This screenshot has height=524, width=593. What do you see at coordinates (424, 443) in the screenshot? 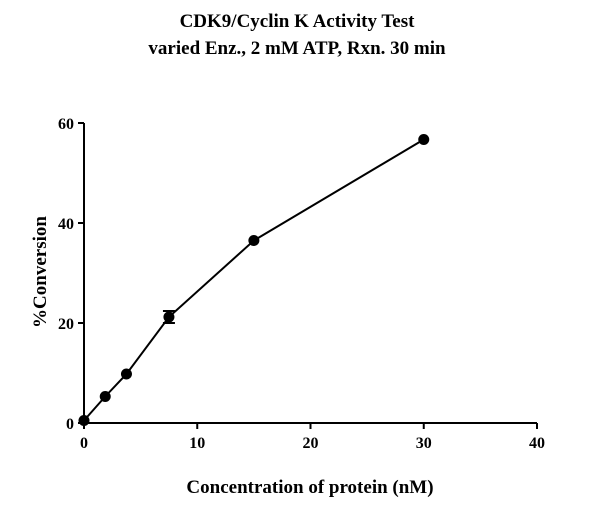
I see `x-tick-label: 30` at bounding box center [424, 443].